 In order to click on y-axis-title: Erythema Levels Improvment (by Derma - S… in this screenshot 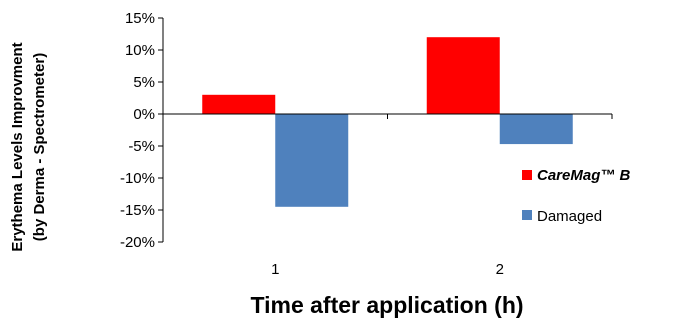, I will do `click(28, 146)`.